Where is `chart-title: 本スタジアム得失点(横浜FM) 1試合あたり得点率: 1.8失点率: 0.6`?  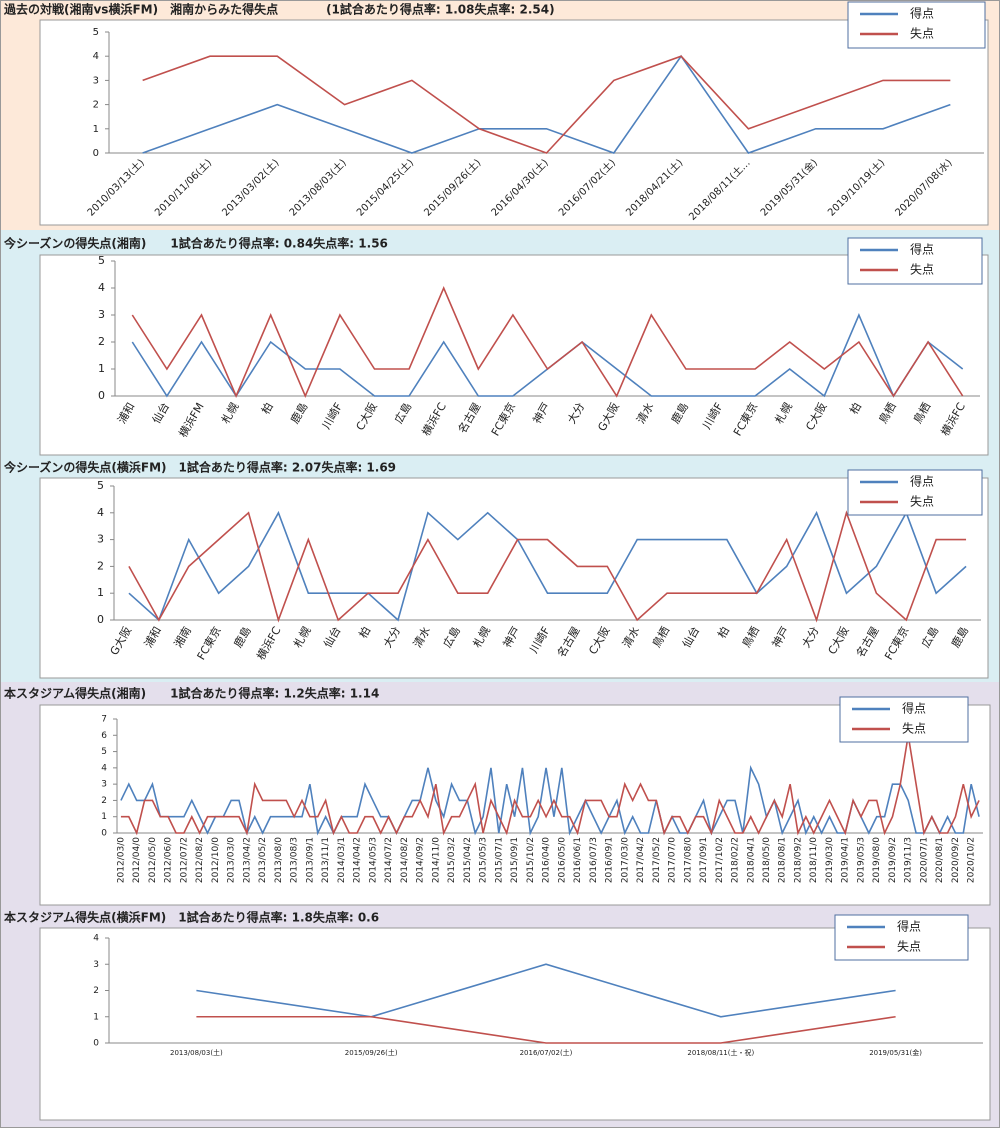
chart-title: 本スタジアム得失点(横浜FM) 1試合あたり得点率: 1.8失点率: 0.6 is located at coordinates (191, 917).